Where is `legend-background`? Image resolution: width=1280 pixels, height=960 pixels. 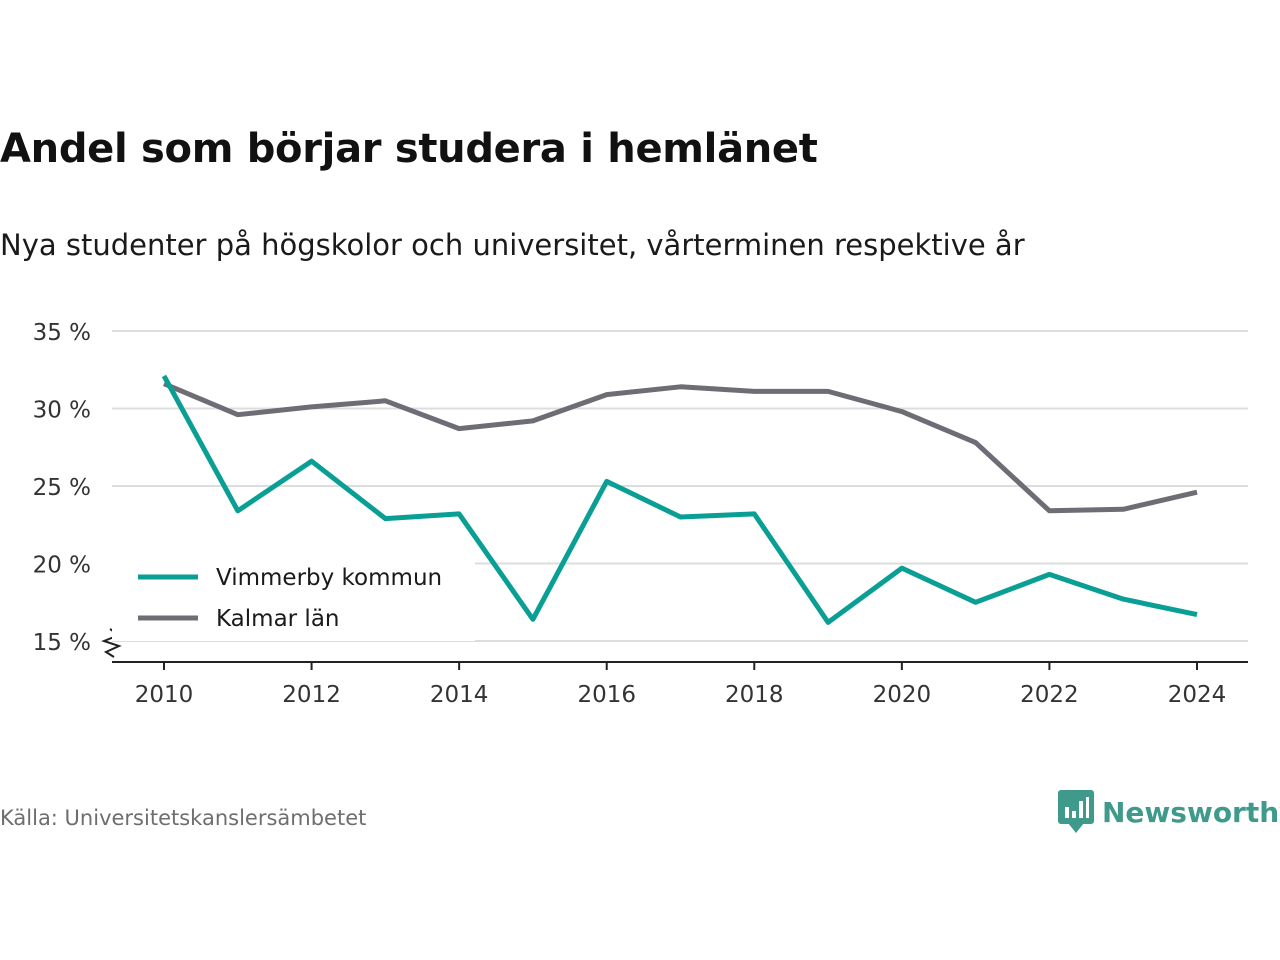
legend-background is located at coordinates (293, 594).